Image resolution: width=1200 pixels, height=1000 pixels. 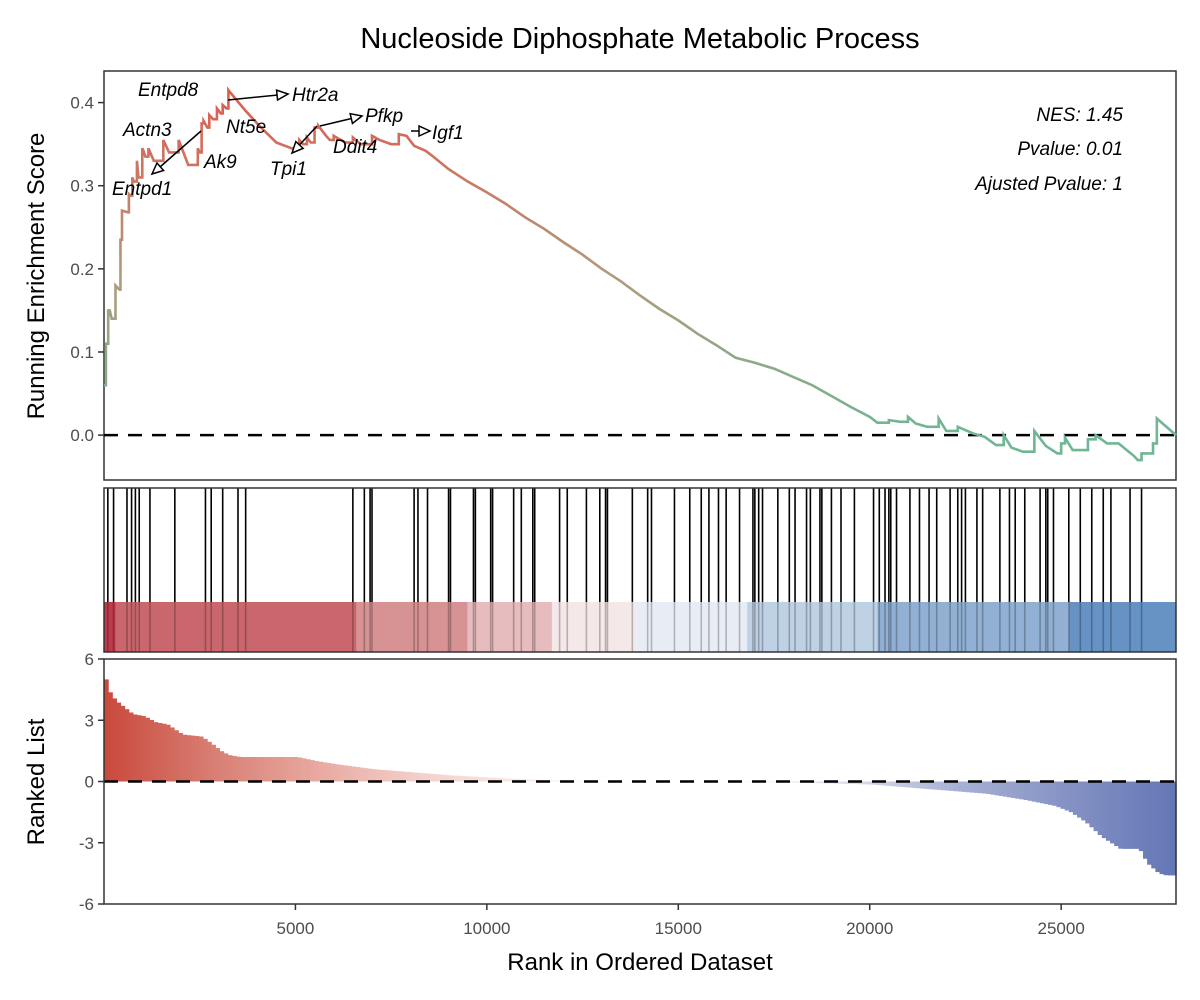 I want to click on es-y-axis: 0.0 0.1 0.2 0.3 0.4, so click(x=87, y=269).